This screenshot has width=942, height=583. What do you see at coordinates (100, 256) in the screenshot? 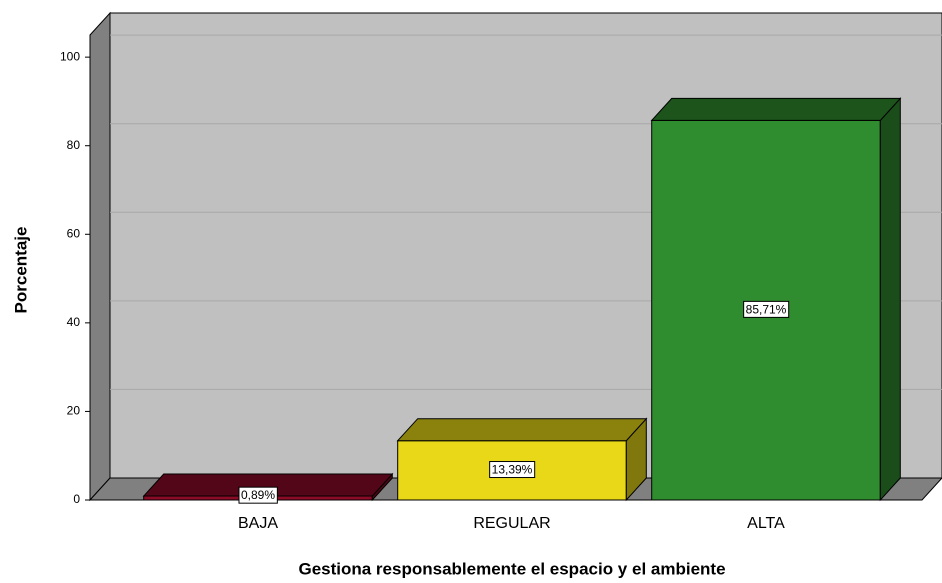
I see `left-wall` at bounding box center [100, 256].